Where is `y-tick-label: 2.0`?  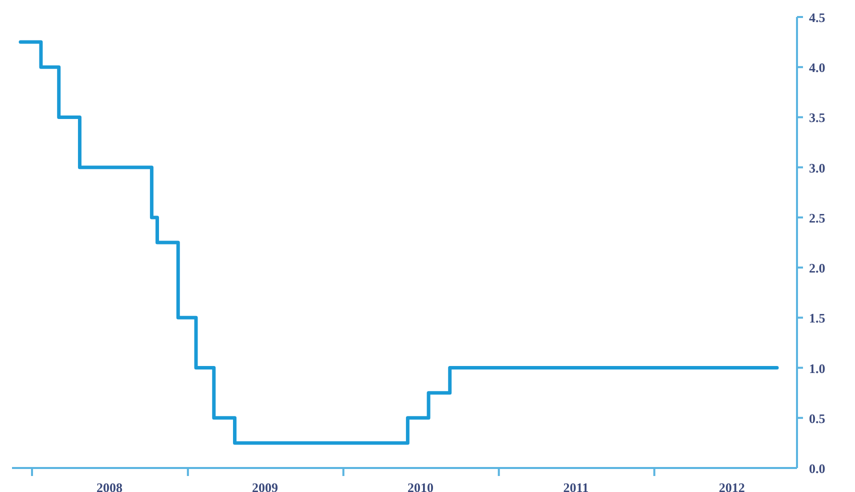
y-tick-label: 2.0 is located at coordinates (817, 268).